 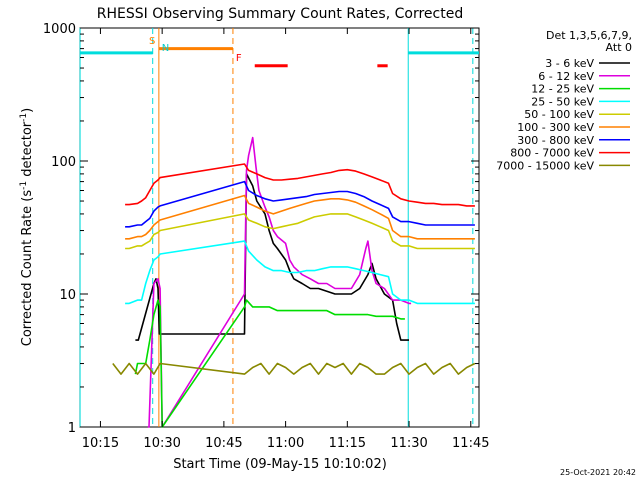 What do you see at coordinates (152, 41) in the screenshot?
I see `annotation-s: S` at bounding box center [152, 41].